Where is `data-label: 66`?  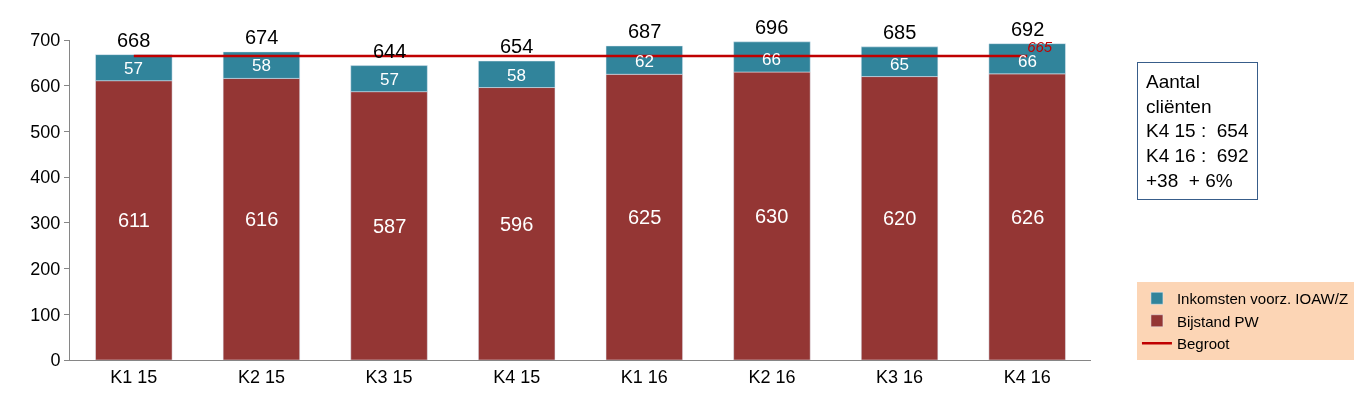
data-label: 66 is located at coordinates (1027, 61).